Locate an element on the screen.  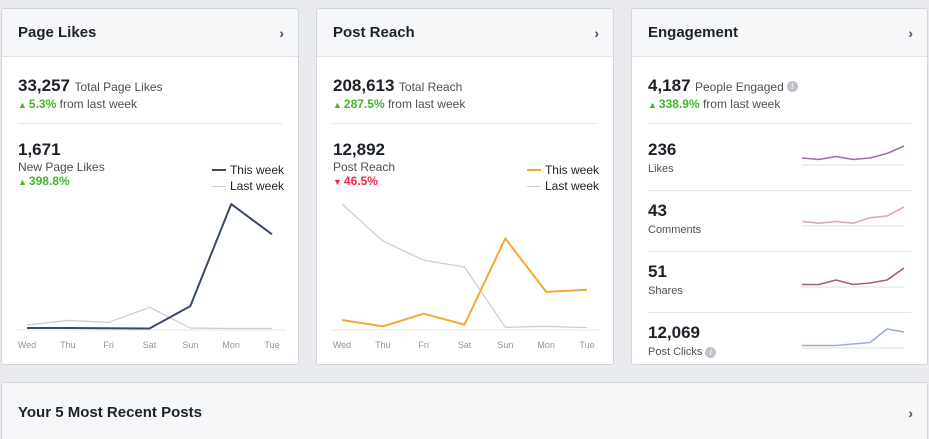
people-engaged-value: 4,187 is located at coordinates (669, 85).